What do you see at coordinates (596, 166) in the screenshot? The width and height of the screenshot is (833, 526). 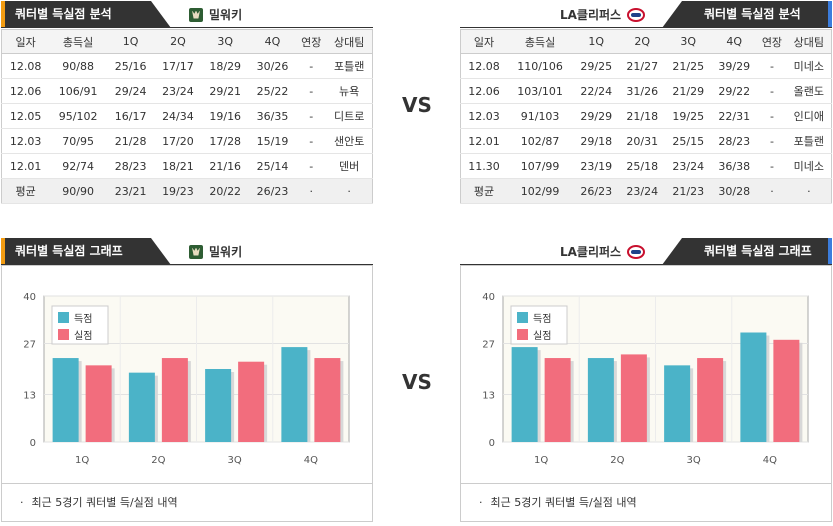 I see `table-cell: 23/19` at bounding box center [596, 166].